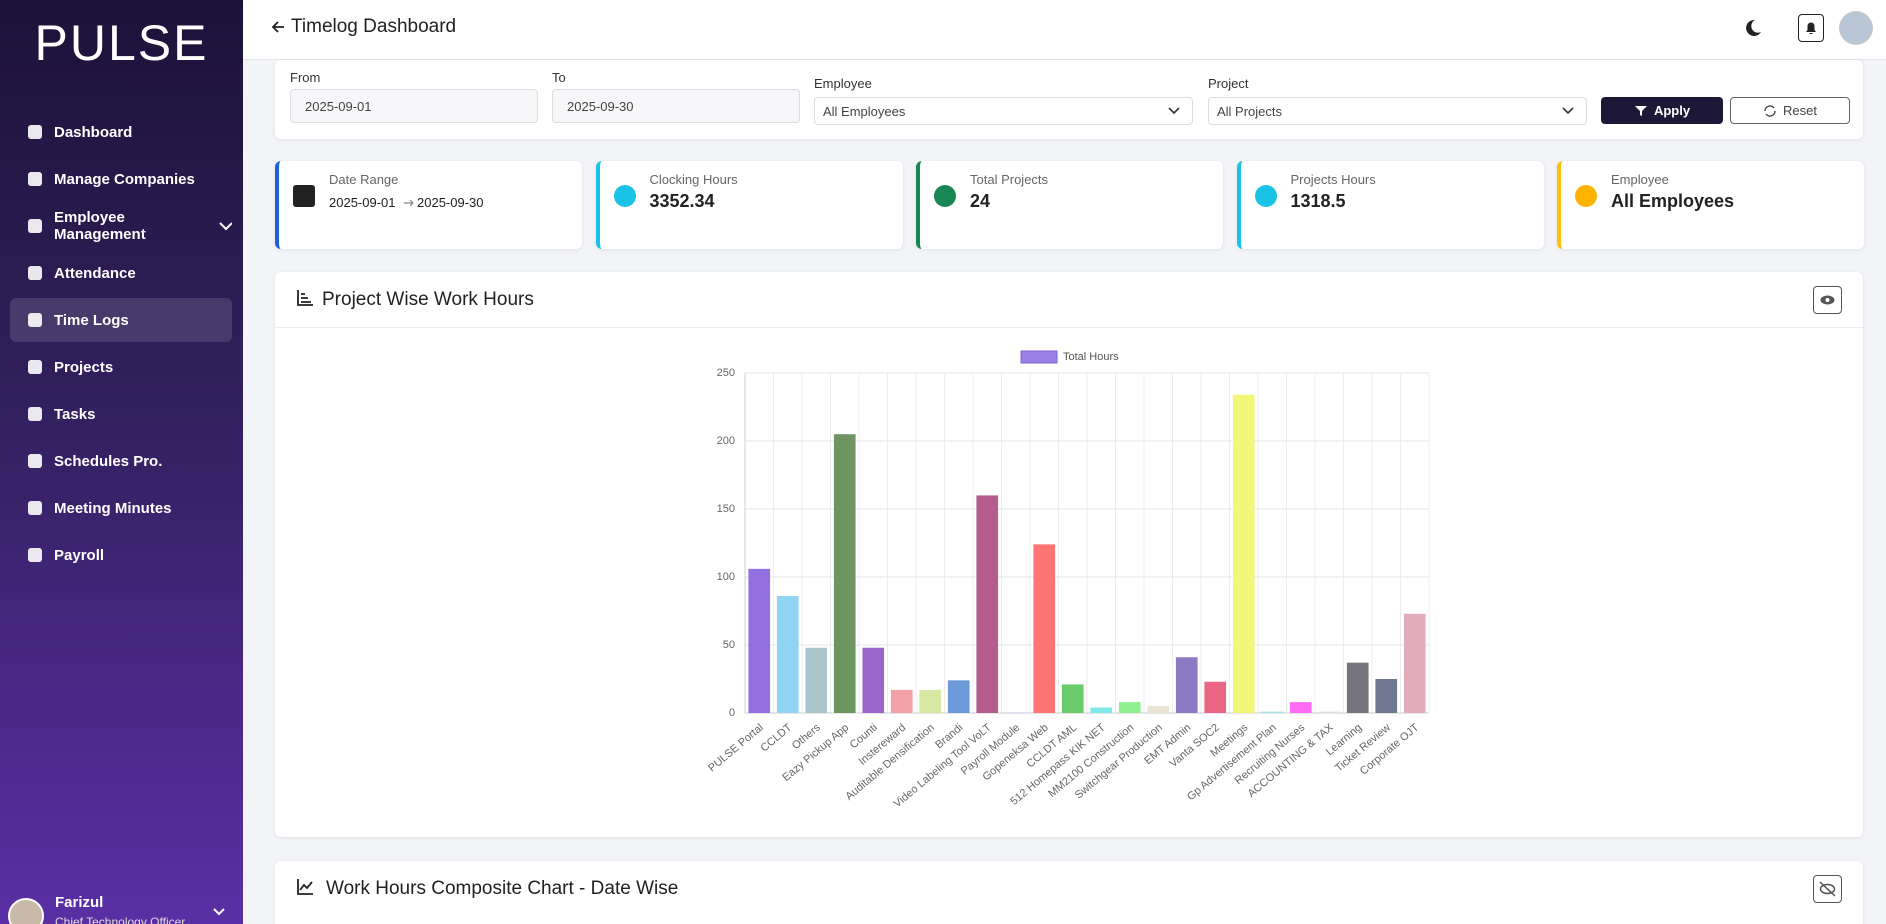 The width and height of the screenshot is (1886, 924). I want to click on logo: PULSE, so click(121, 43).